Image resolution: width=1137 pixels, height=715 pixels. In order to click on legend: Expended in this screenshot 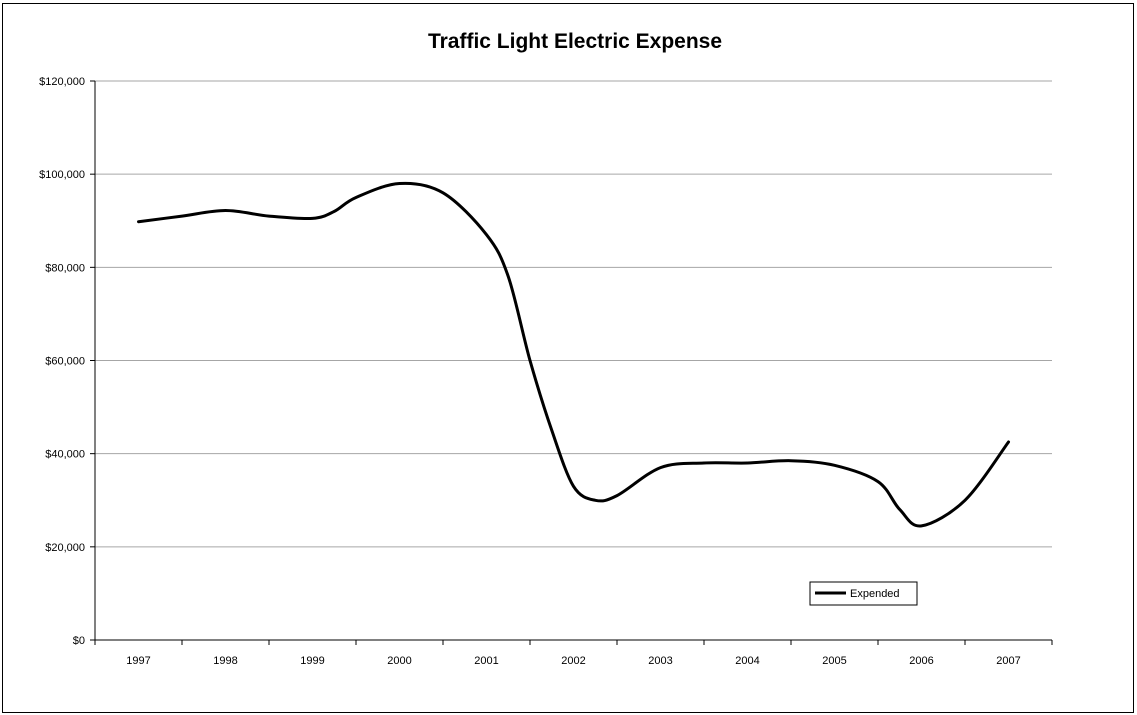, I will do `click(863, 593)`.